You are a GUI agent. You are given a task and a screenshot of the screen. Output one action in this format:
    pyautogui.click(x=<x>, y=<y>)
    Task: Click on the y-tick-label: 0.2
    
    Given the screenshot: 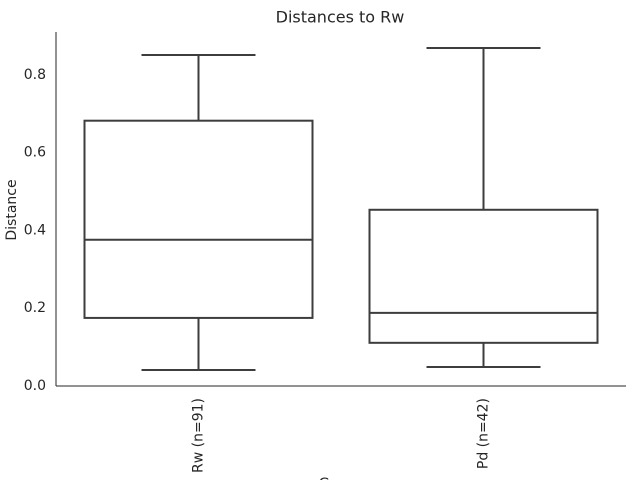 What is the action you would take?
    pyautogui.click(x=35, y=308)
    